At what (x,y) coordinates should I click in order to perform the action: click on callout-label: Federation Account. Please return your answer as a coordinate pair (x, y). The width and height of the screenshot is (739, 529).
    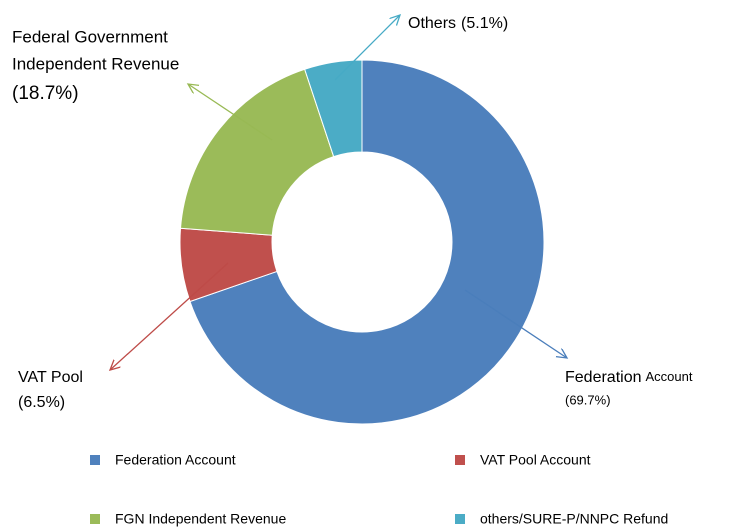
    Looking at the image, I should click on (629, 377).